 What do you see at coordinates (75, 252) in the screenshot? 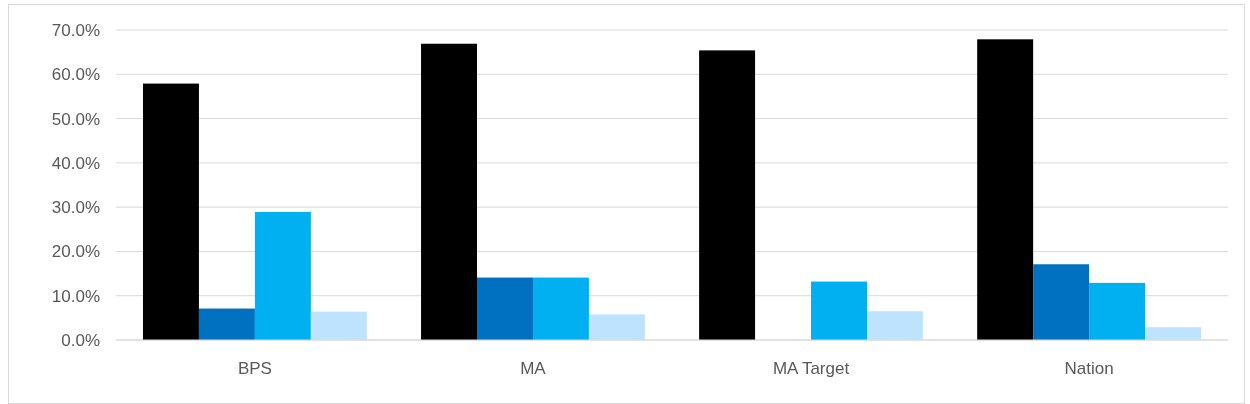
I see `y-tick-label: 20.0%` at bounding box center [75, 252].